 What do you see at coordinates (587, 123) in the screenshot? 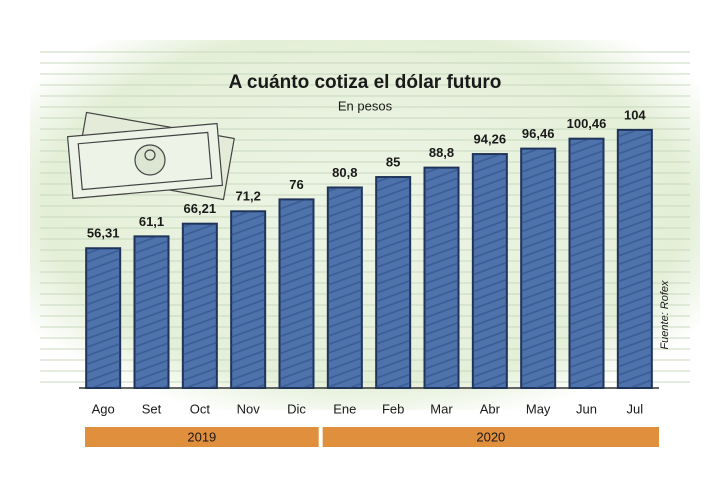
I see `value-label: 100,46` at bounding box center [587, 123].